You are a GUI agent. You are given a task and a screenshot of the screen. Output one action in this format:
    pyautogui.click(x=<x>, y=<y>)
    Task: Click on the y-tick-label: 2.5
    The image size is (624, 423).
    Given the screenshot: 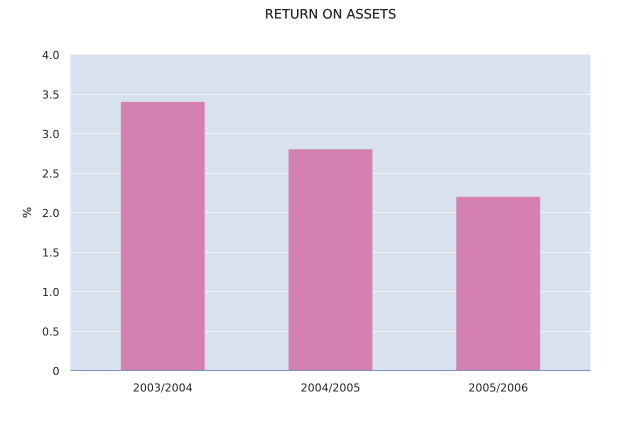 What is the action you would take?
    pyautogui.click(x=51, y=174)
    